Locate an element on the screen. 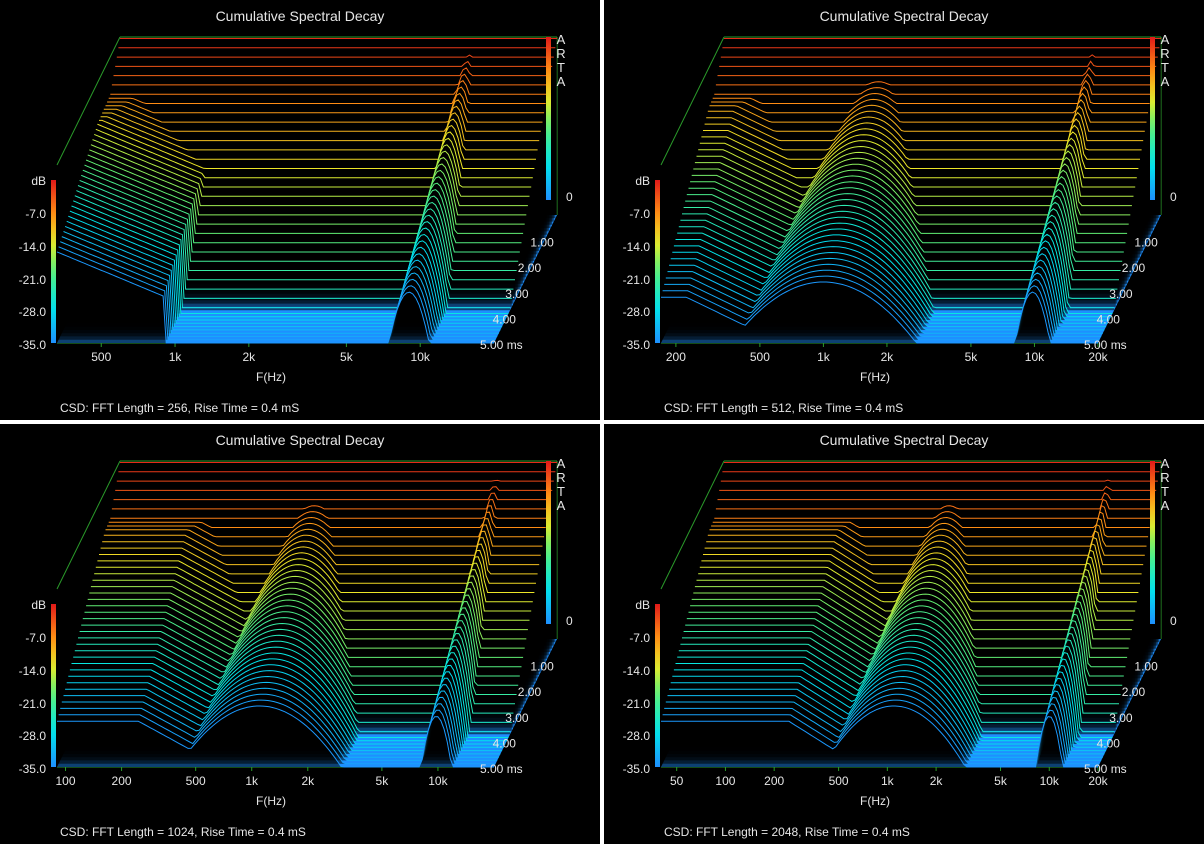 Image resolution: width=1204 pixels, height=844 pixels. x-tick-label: 50 is located at coordinates (677, 781).